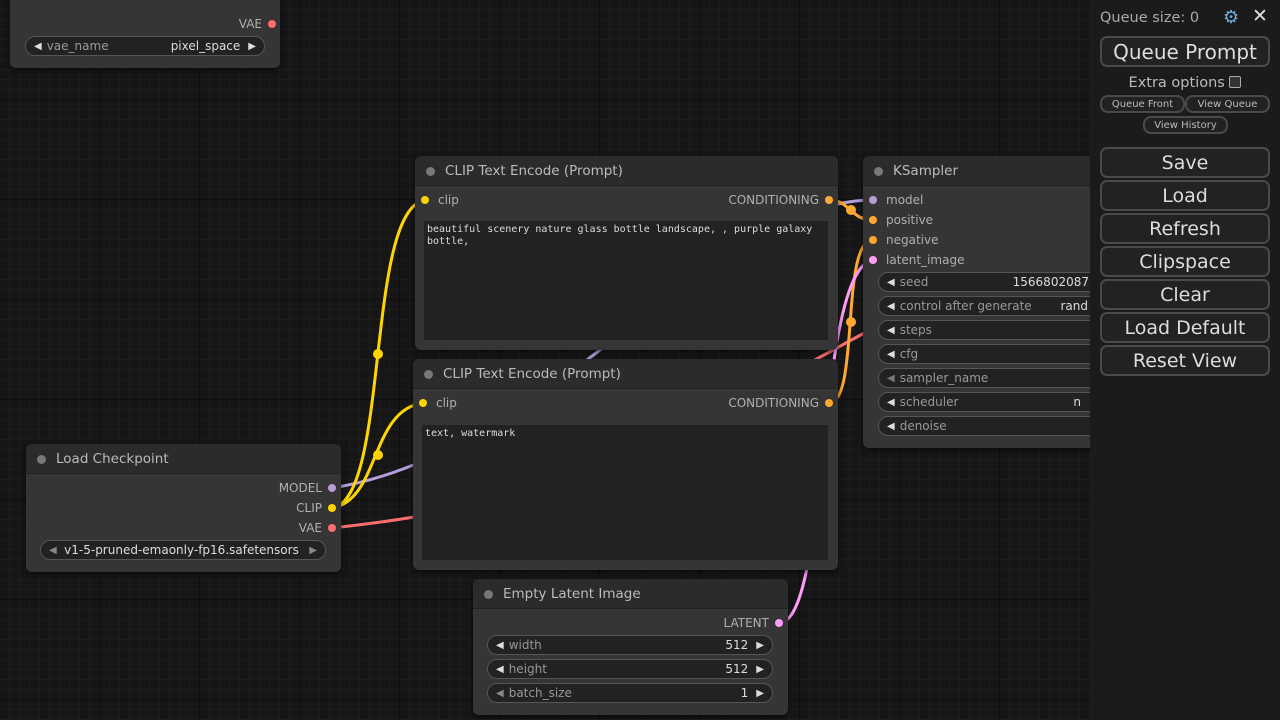  I want to click on ckpt-name-widget: ◀ v1-5-pruned-emaonly-fp16.safetensors ▶, so click(183, 550).